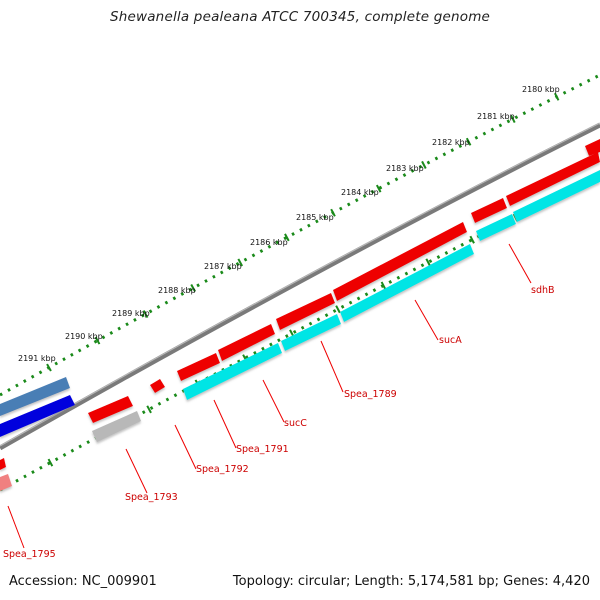 The image size is (600, 600). What do you see at coordinates (37, 358) in the screenshot?
I see `tick-label: 2191 kbp` at bounding box center [37, 358].